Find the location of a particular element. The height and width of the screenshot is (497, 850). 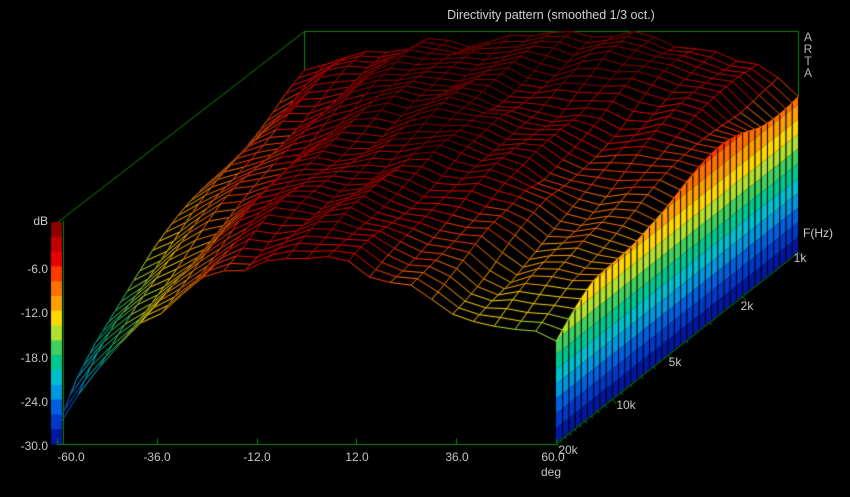

deg-tick-label: 36.0 is located at coordinates (457, 457).